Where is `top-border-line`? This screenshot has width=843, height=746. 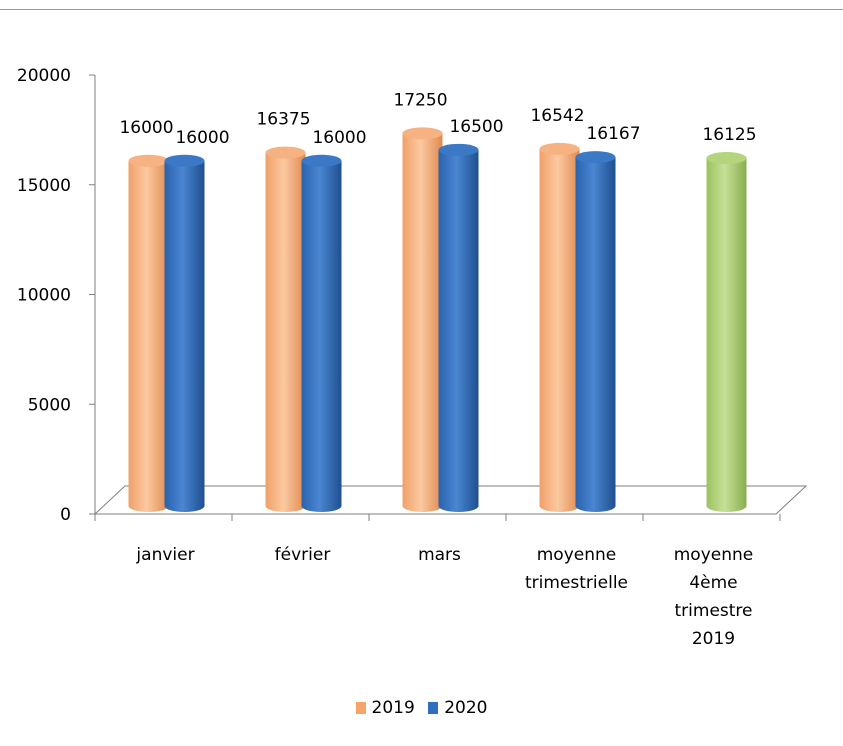 top-border-line is located at coordinates (421, 9).